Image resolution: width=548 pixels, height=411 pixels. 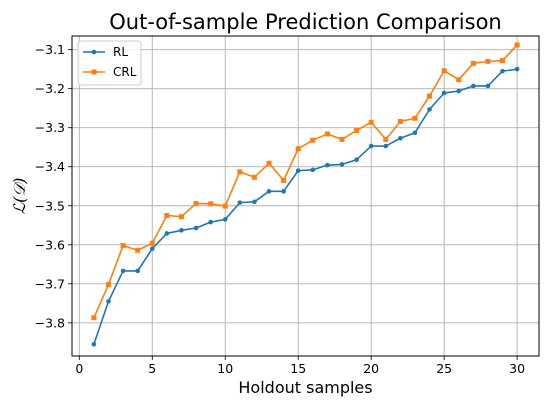 I want to click on legend-marker-crl, so click(x=94, y=72).